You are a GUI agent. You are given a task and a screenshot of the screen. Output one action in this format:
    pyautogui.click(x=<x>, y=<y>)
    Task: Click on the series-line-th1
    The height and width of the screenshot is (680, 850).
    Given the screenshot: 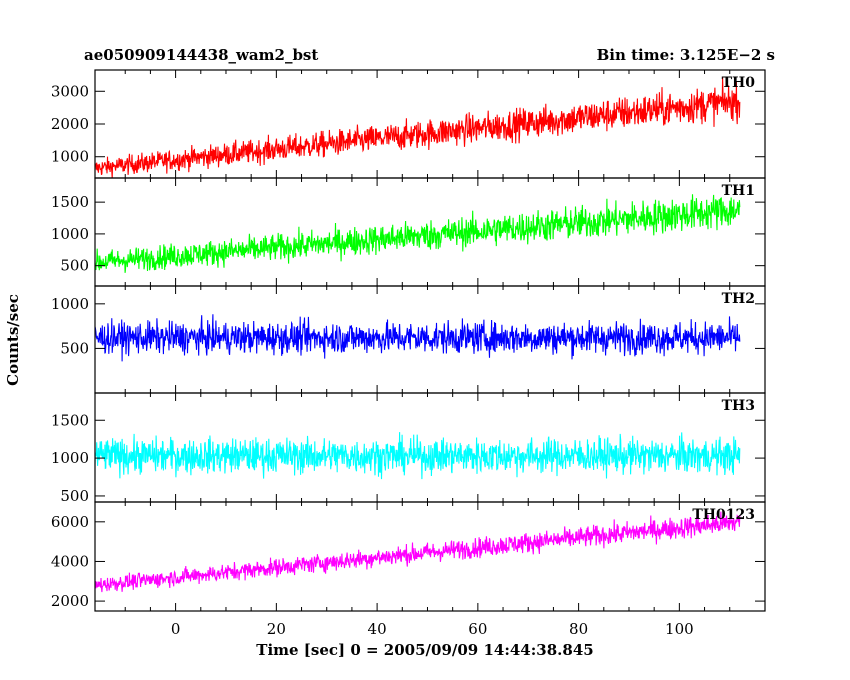 What is the action you would take?
    pyautogui.click(x=418, y=233)
    